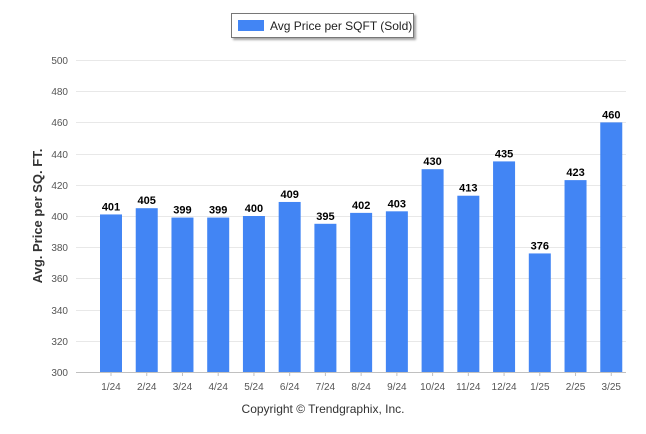 This screenshot has width=646, height=434. What do you see at coordinates (326, 387) in the screenshot?
I see `x-tick-label: 7/24` at bounding box center [326, 387].